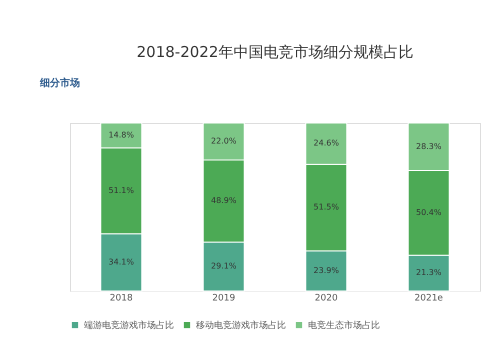  I want to click on data-label: 34.1%, so click(121, 261).